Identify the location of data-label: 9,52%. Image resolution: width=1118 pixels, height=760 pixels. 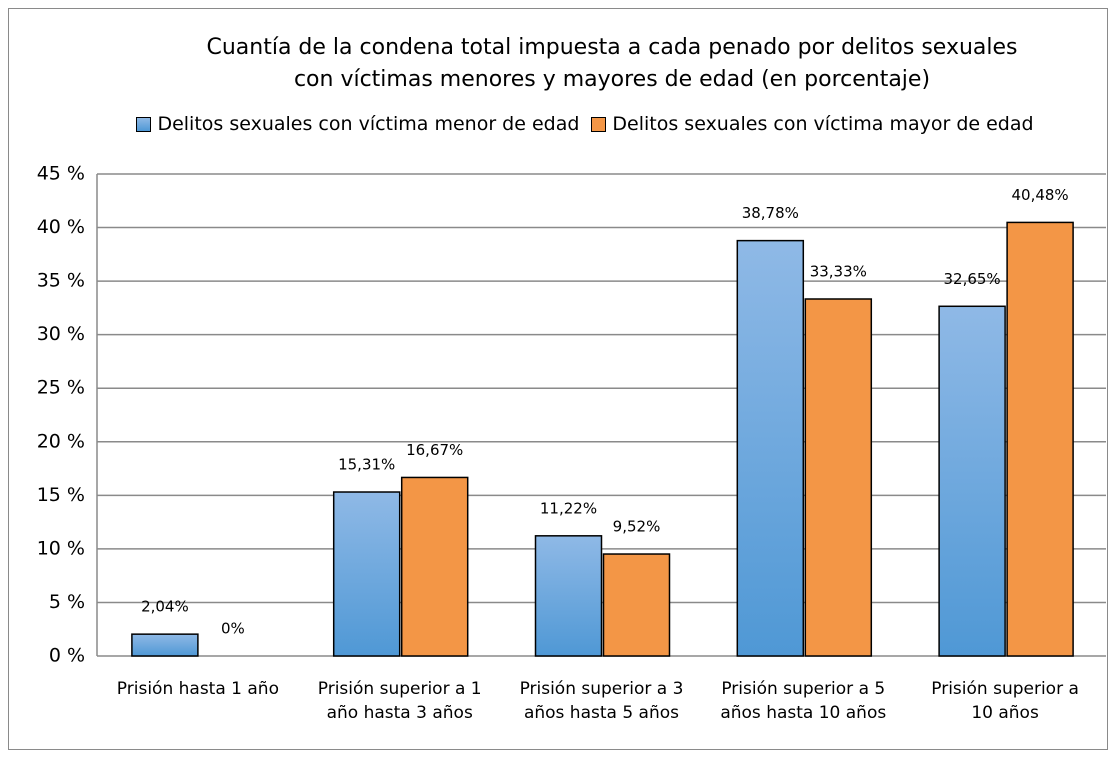
(637, 527).